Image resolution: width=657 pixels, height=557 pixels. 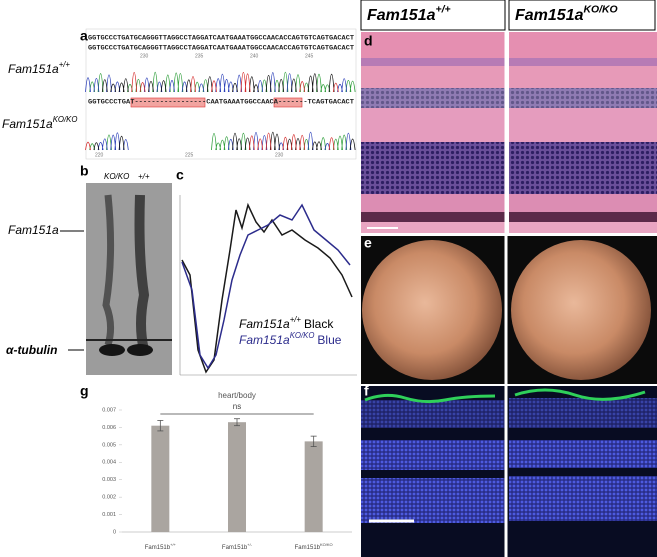 What do you see at coordinates (249, 544) in the screenshot?
I see `superscript: +/-` at bounding box center [249, 544].